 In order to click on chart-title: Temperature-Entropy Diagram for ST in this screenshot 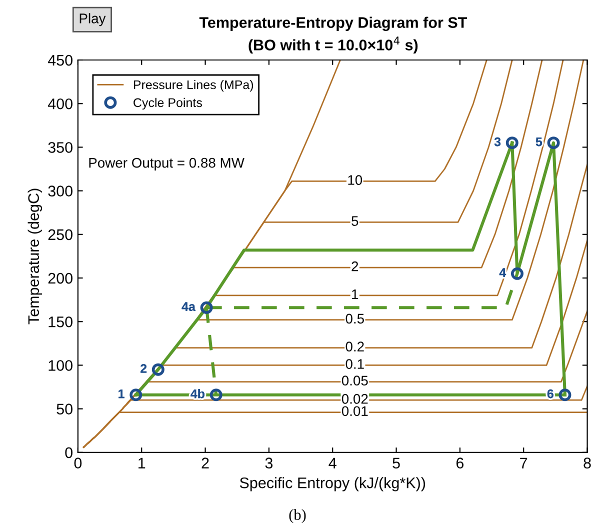, I will do `click(333, 24)`.